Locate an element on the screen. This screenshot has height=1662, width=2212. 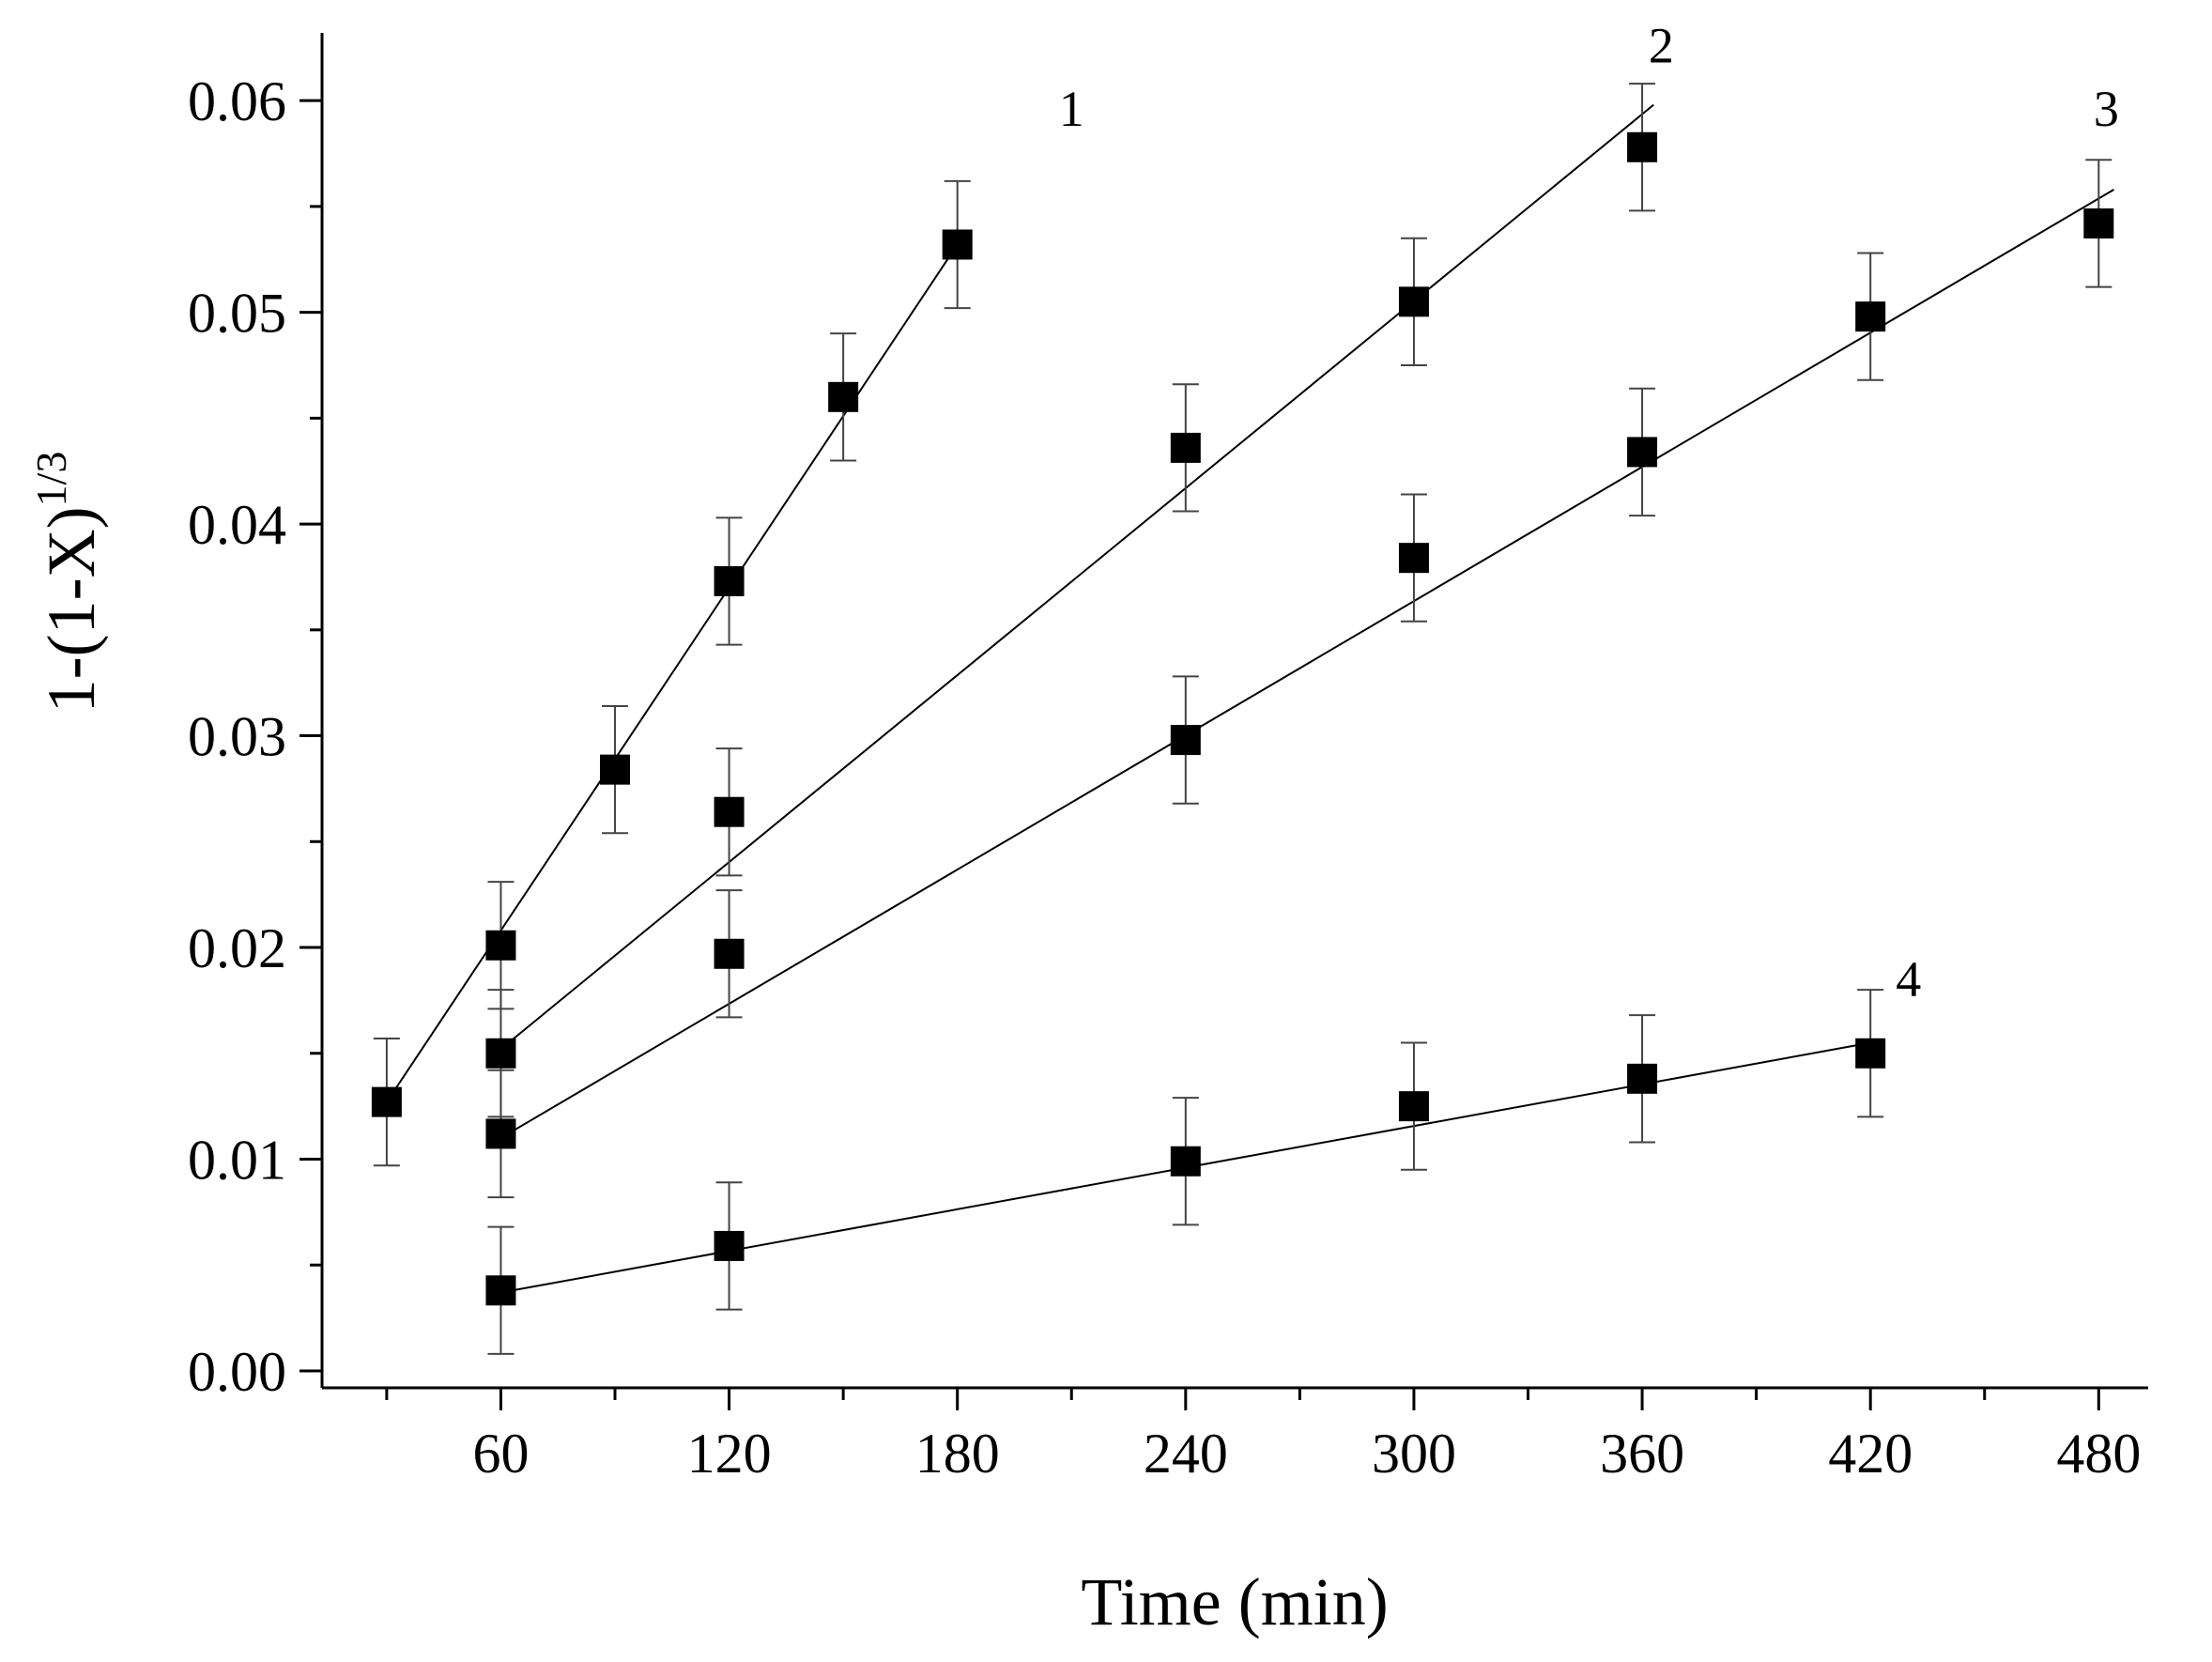
x-tick-label: 420 is located at coordinates (1870, 1454).